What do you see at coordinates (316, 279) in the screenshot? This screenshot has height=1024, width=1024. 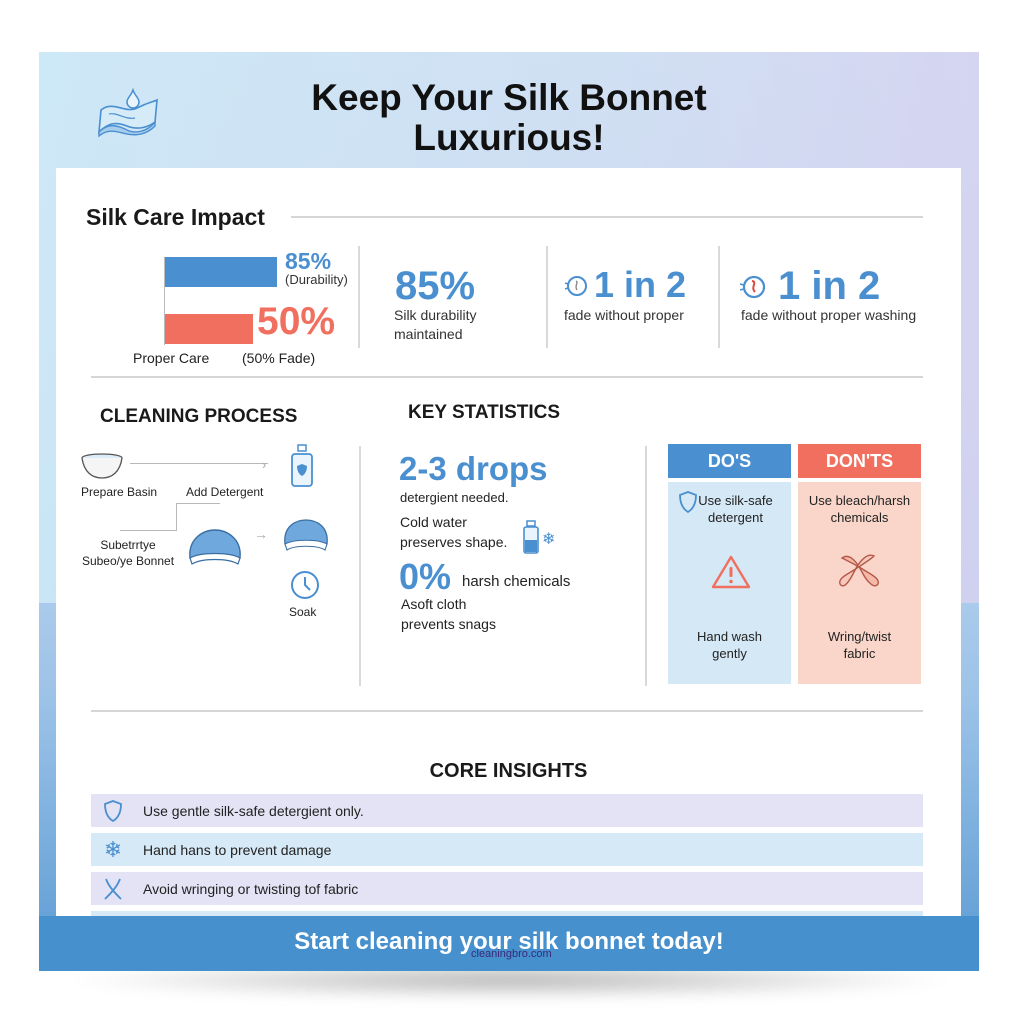 I see `durability-label: (Durability)` at bounding box center [316, 279].